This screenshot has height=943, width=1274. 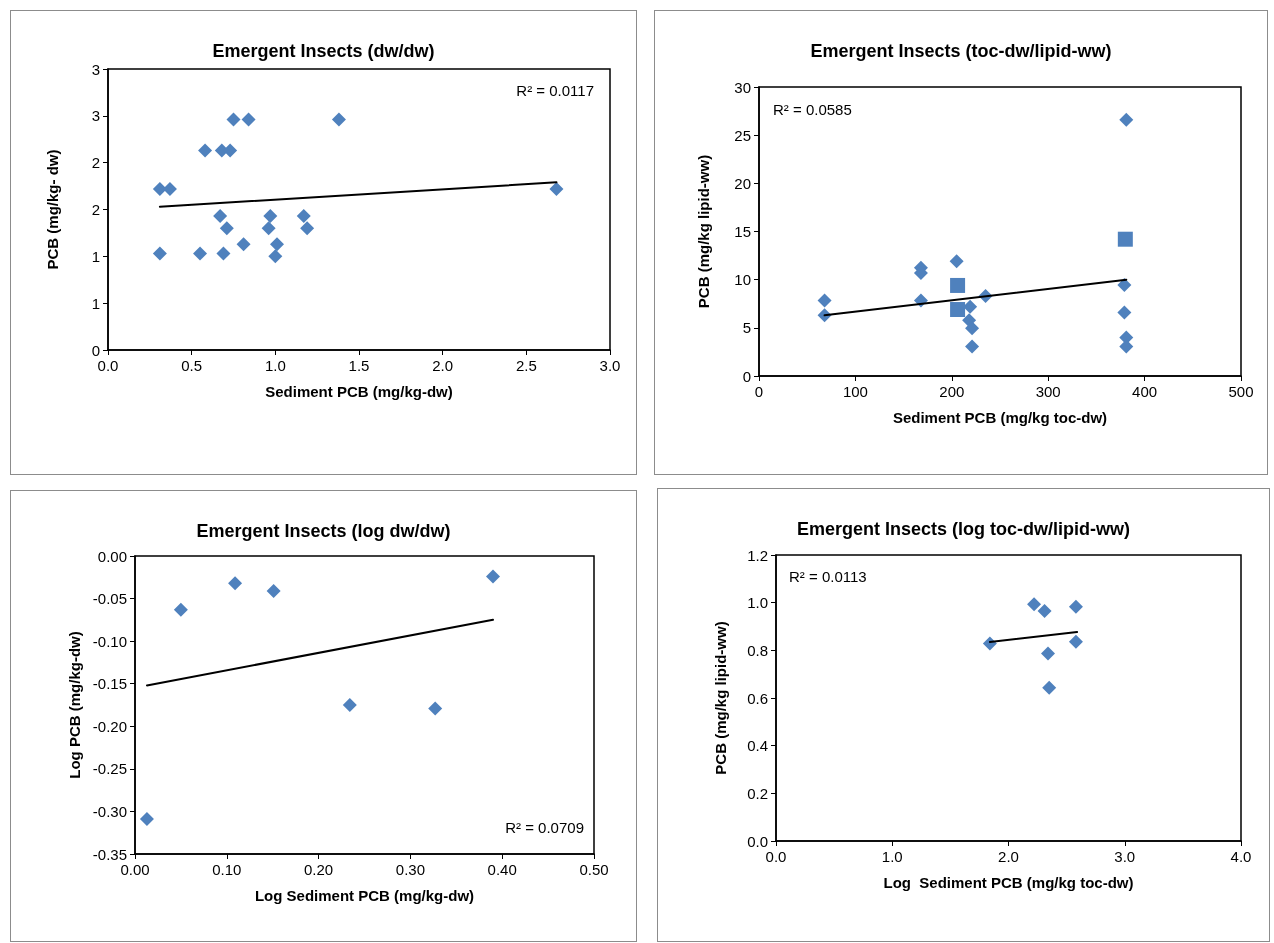 What do you see at coordinates (757, 746) in the screenshot?
I see `y-tick-label: 0.4` at bounding box center [757, 746].